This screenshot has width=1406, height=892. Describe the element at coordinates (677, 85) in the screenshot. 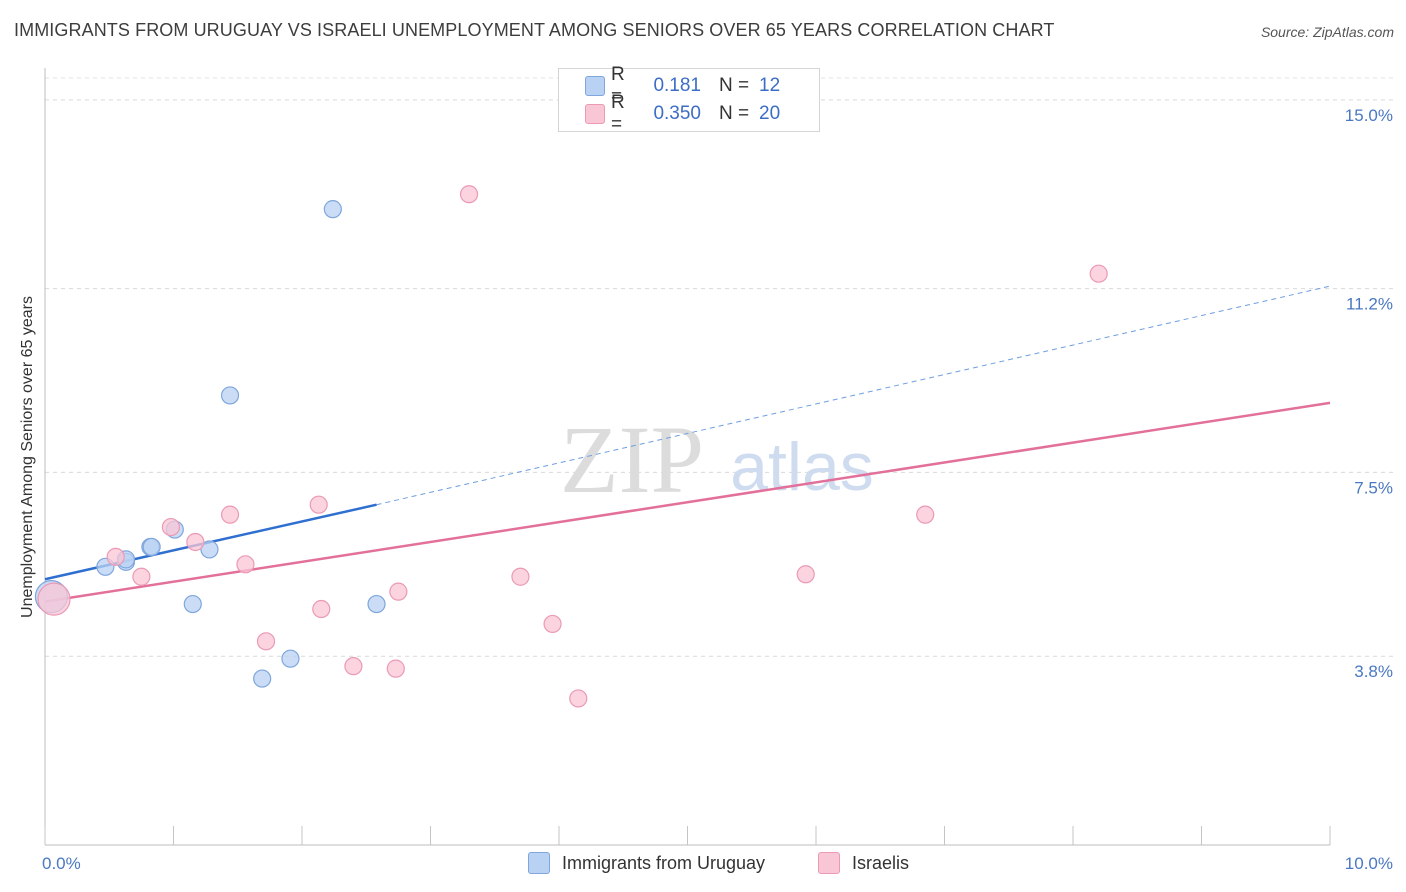

I see `legend-r-value: 0.181` at that location.